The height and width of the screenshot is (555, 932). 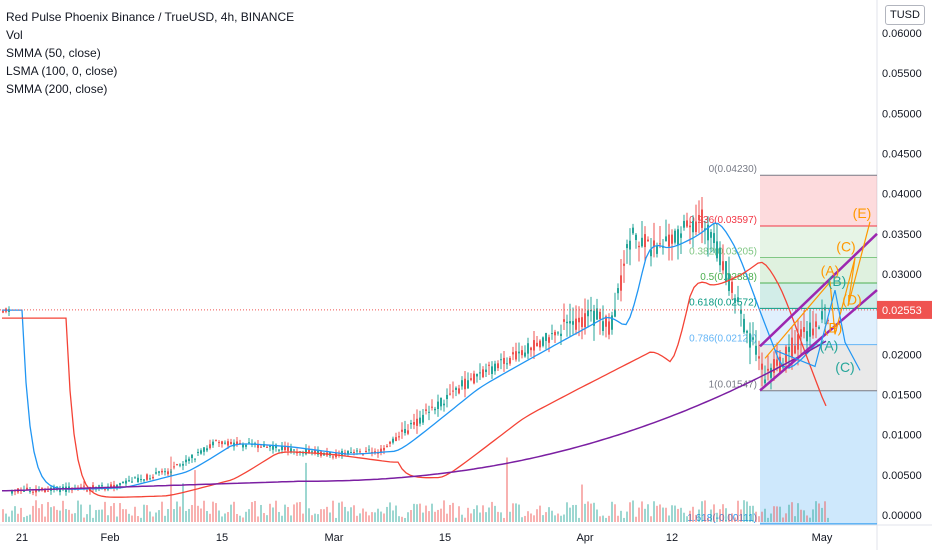 What do you see at coordinates (837, 281) in the screenshot?
I see `wave-label-teal: (B)` at bounding box center [837, 281].